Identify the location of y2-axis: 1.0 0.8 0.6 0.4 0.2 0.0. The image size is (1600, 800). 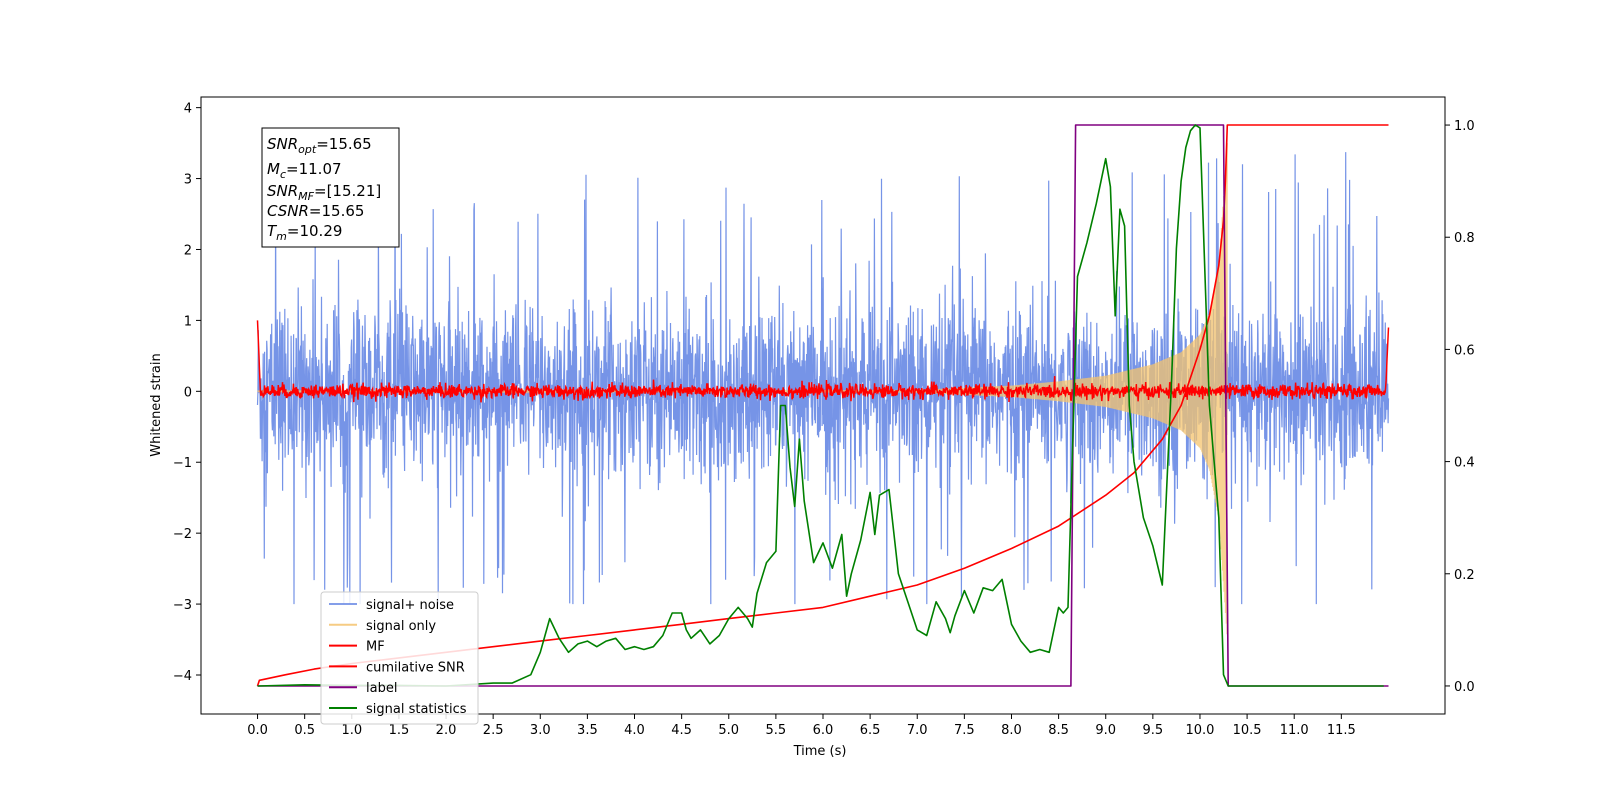
(1460, 407).